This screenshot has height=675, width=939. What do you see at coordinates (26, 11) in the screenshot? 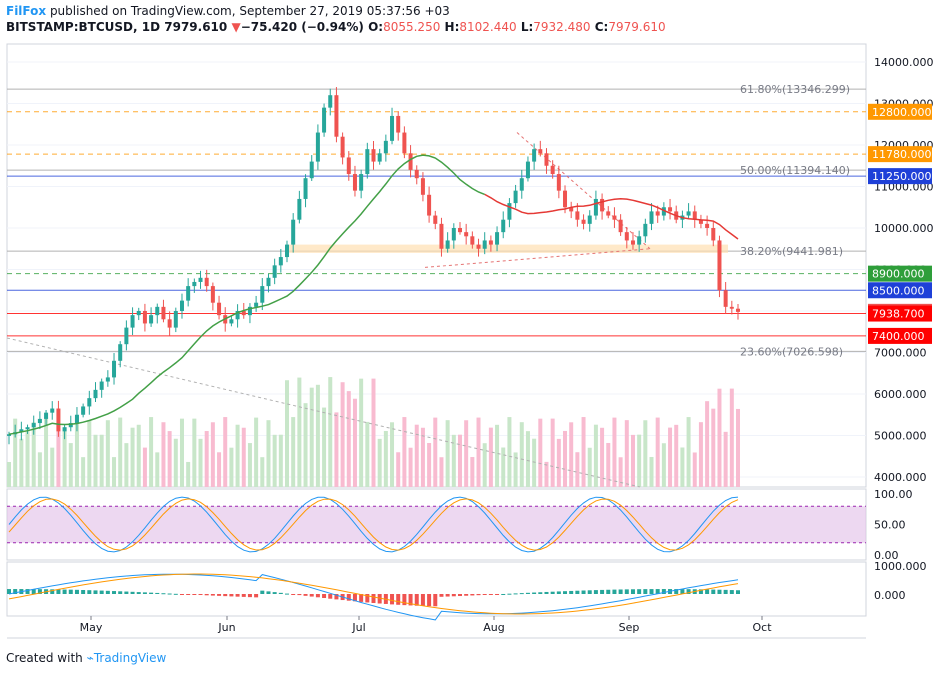
I see `publisher-name: FilFox` at bounding box center [26, 11].